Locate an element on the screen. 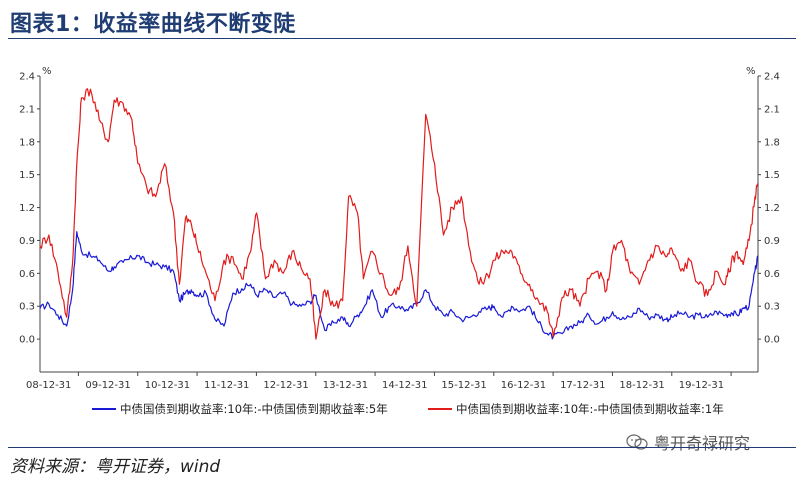  x-tick-label: 10-12-31 is located at coordinates (167, 385).